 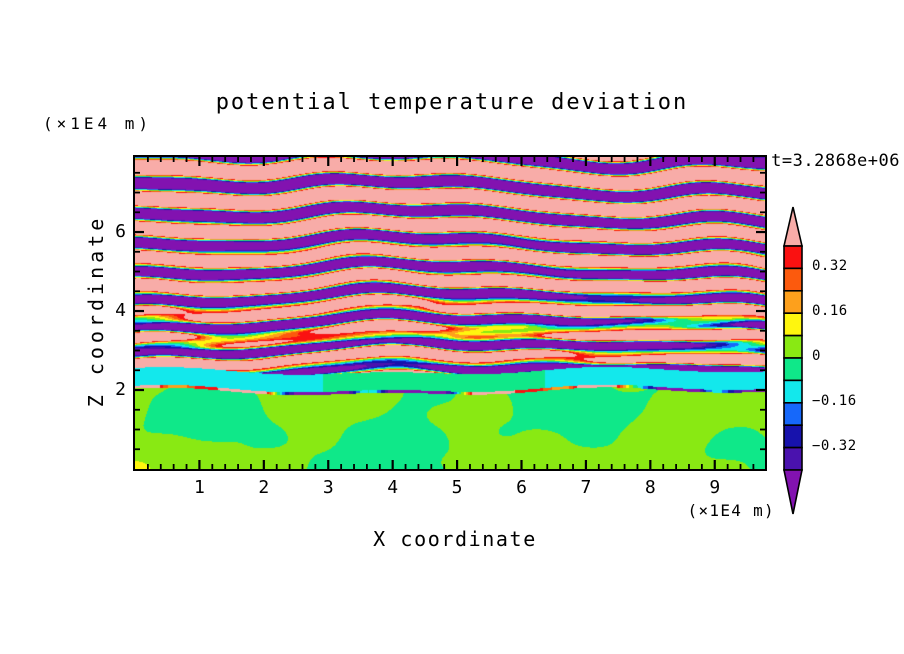 What do you see at coordinates (452, 102) in the screenshot?
I see `plot-title: potential temperature deviation` at bounding box center [452, 102].